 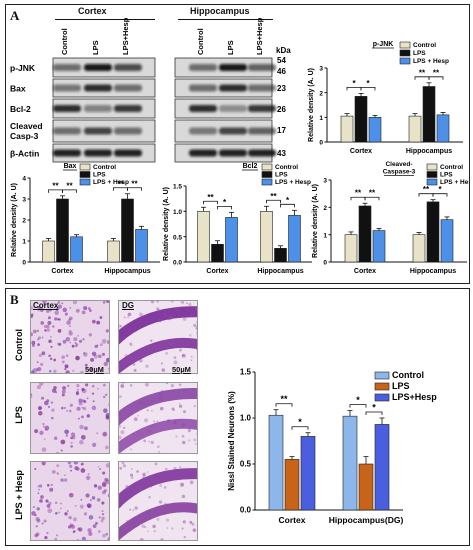 I want to click on bcl2-legend-label-2: LPS + Hesp, so click(x=293, y=182).